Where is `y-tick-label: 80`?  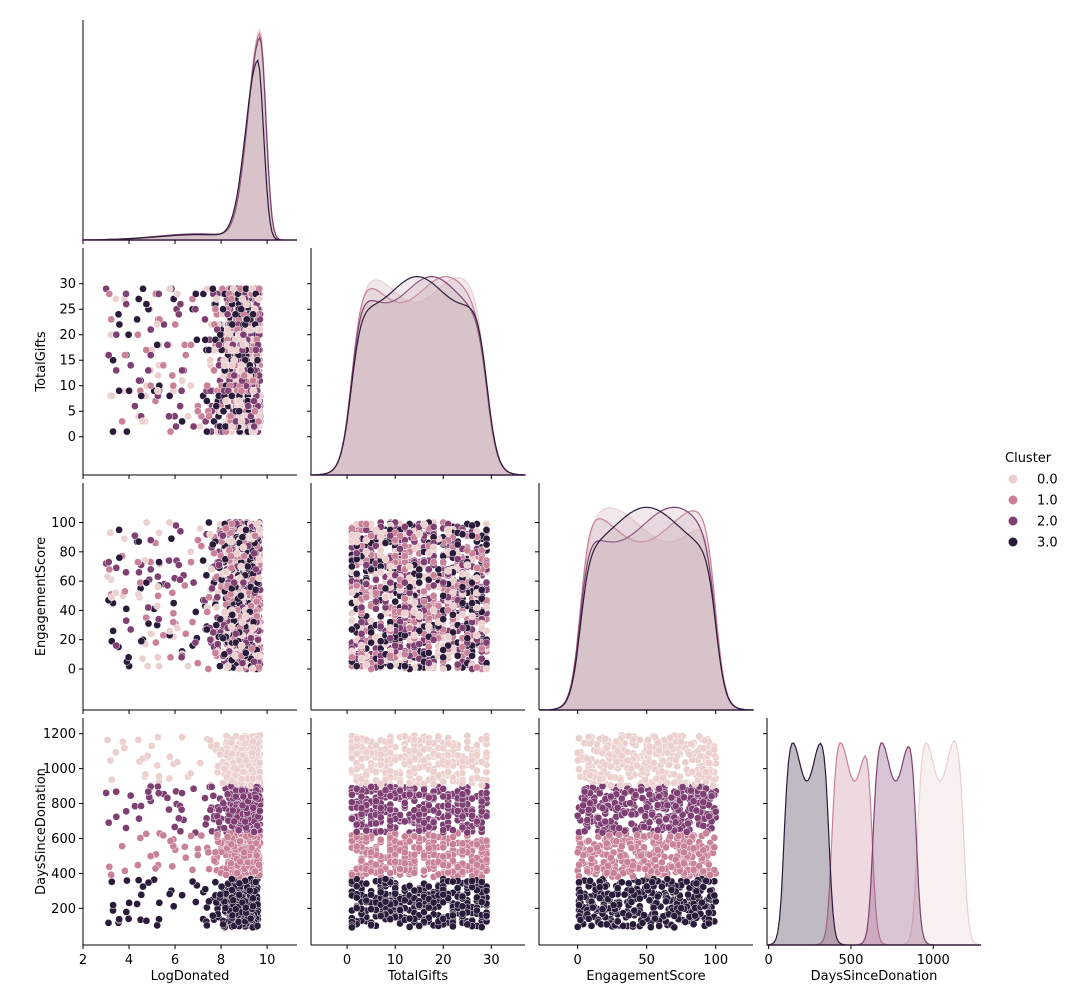 y-tick-label: 80 is located at coordinates (67, 552).